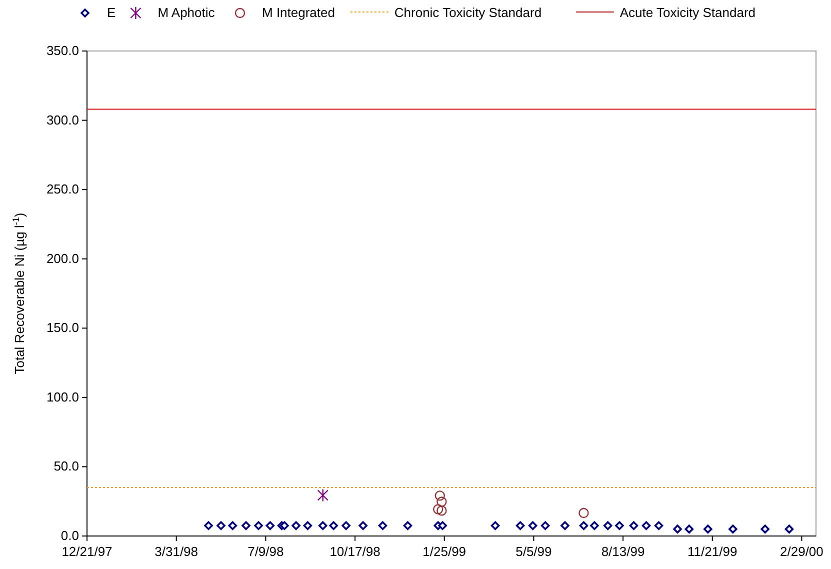 The height and width of the screenshot is (569, 831). Describe the element at coordinates (444, 551) in the screenshot. I see `x-tick-label: 1/25/99` at that location.